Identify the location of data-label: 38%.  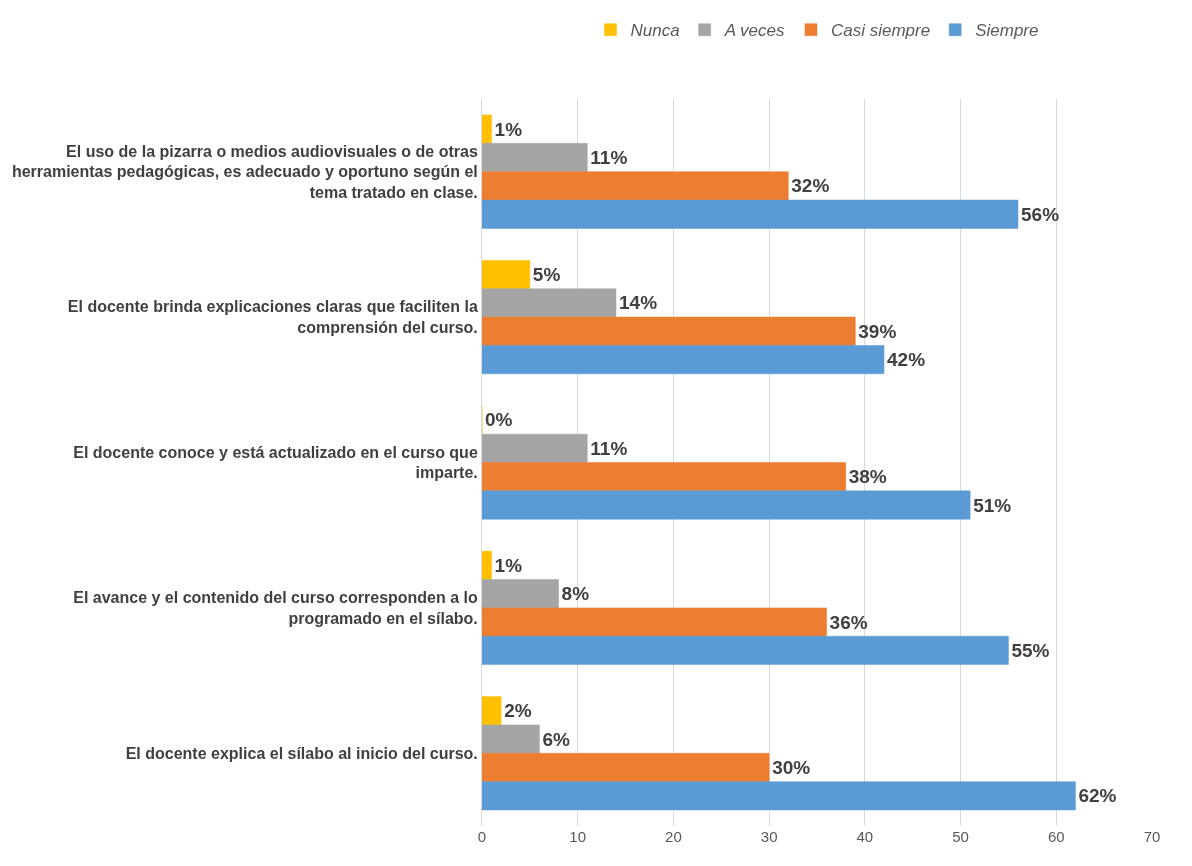
(867, 477).